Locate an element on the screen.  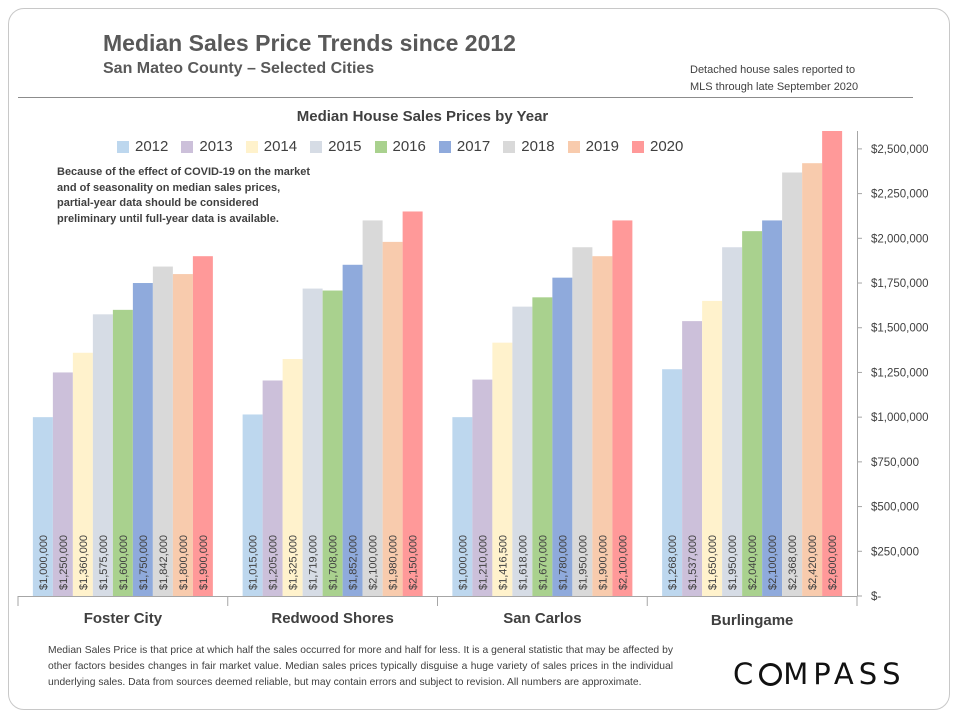
legend-item: 2019 is located at coordinates (593, 146).